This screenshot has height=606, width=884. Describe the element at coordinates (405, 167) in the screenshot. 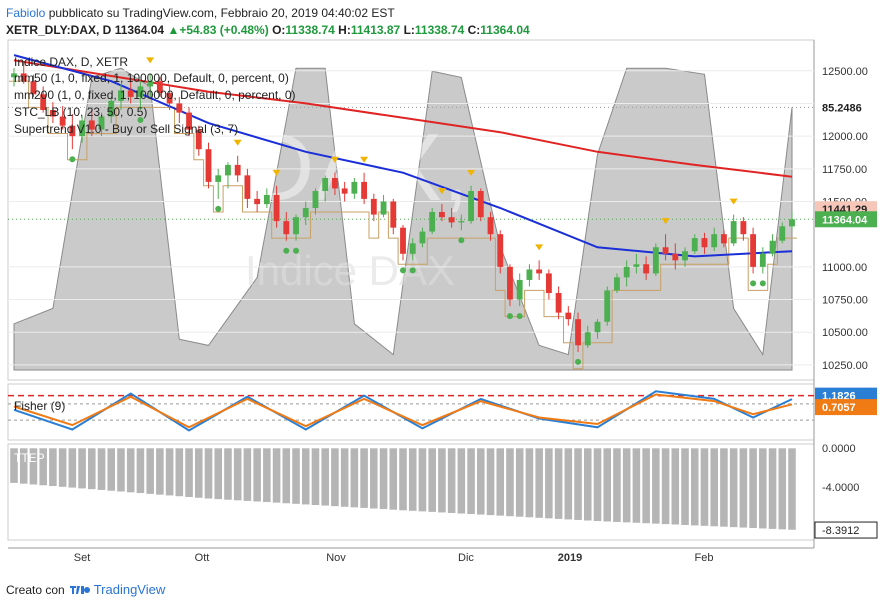

I see `watermark-big: DAX, D` at that location.